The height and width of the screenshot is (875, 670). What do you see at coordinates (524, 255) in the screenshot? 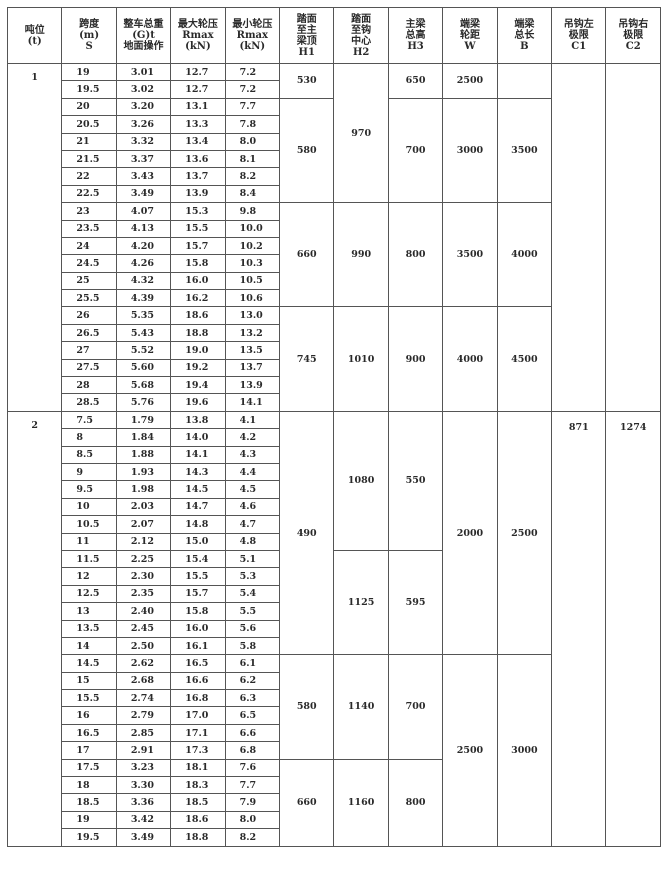
I see `b-cell: 4000` at bounding box center [524, 255].